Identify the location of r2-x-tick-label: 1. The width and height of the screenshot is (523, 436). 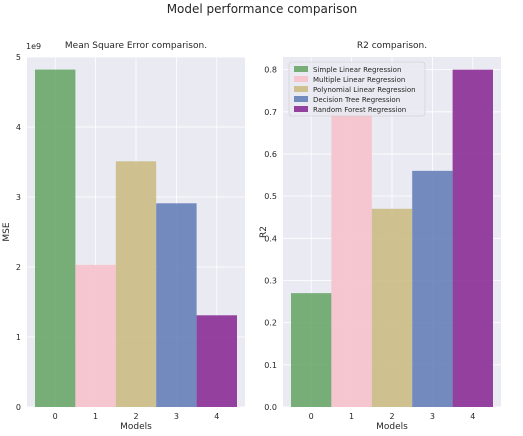
(351, 416).